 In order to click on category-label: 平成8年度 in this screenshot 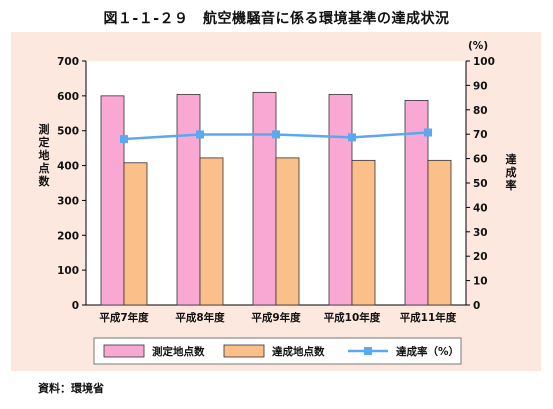, I will do `click(200, 317)`.